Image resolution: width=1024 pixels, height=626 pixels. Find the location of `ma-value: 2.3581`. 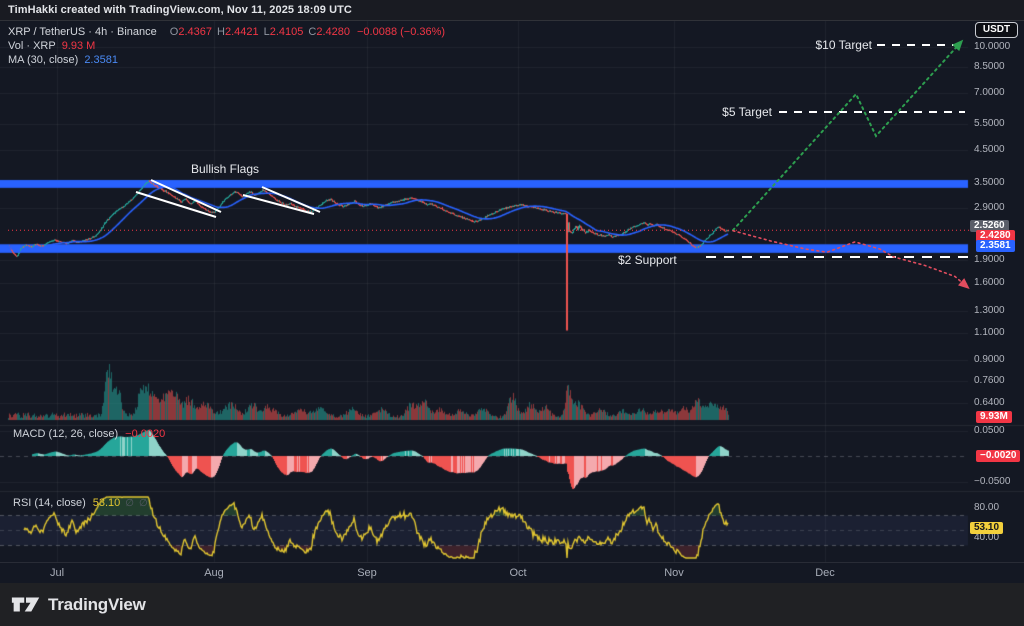

ma-value: 2.3581 is located at coordinates (101, 60).